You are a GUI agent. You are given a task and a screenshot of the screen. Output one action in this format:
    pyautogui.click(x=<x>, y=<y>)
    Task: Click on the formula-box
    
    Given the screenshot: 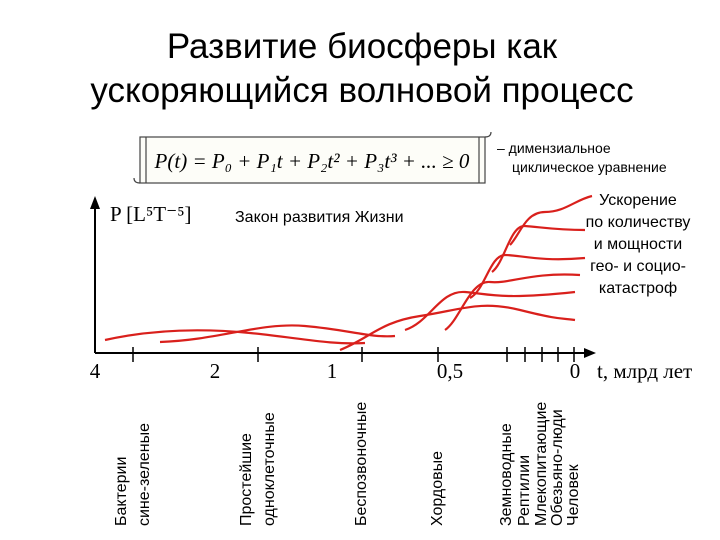 What is the action you would take?
    pyautogui.click(x=312, y=157)
    